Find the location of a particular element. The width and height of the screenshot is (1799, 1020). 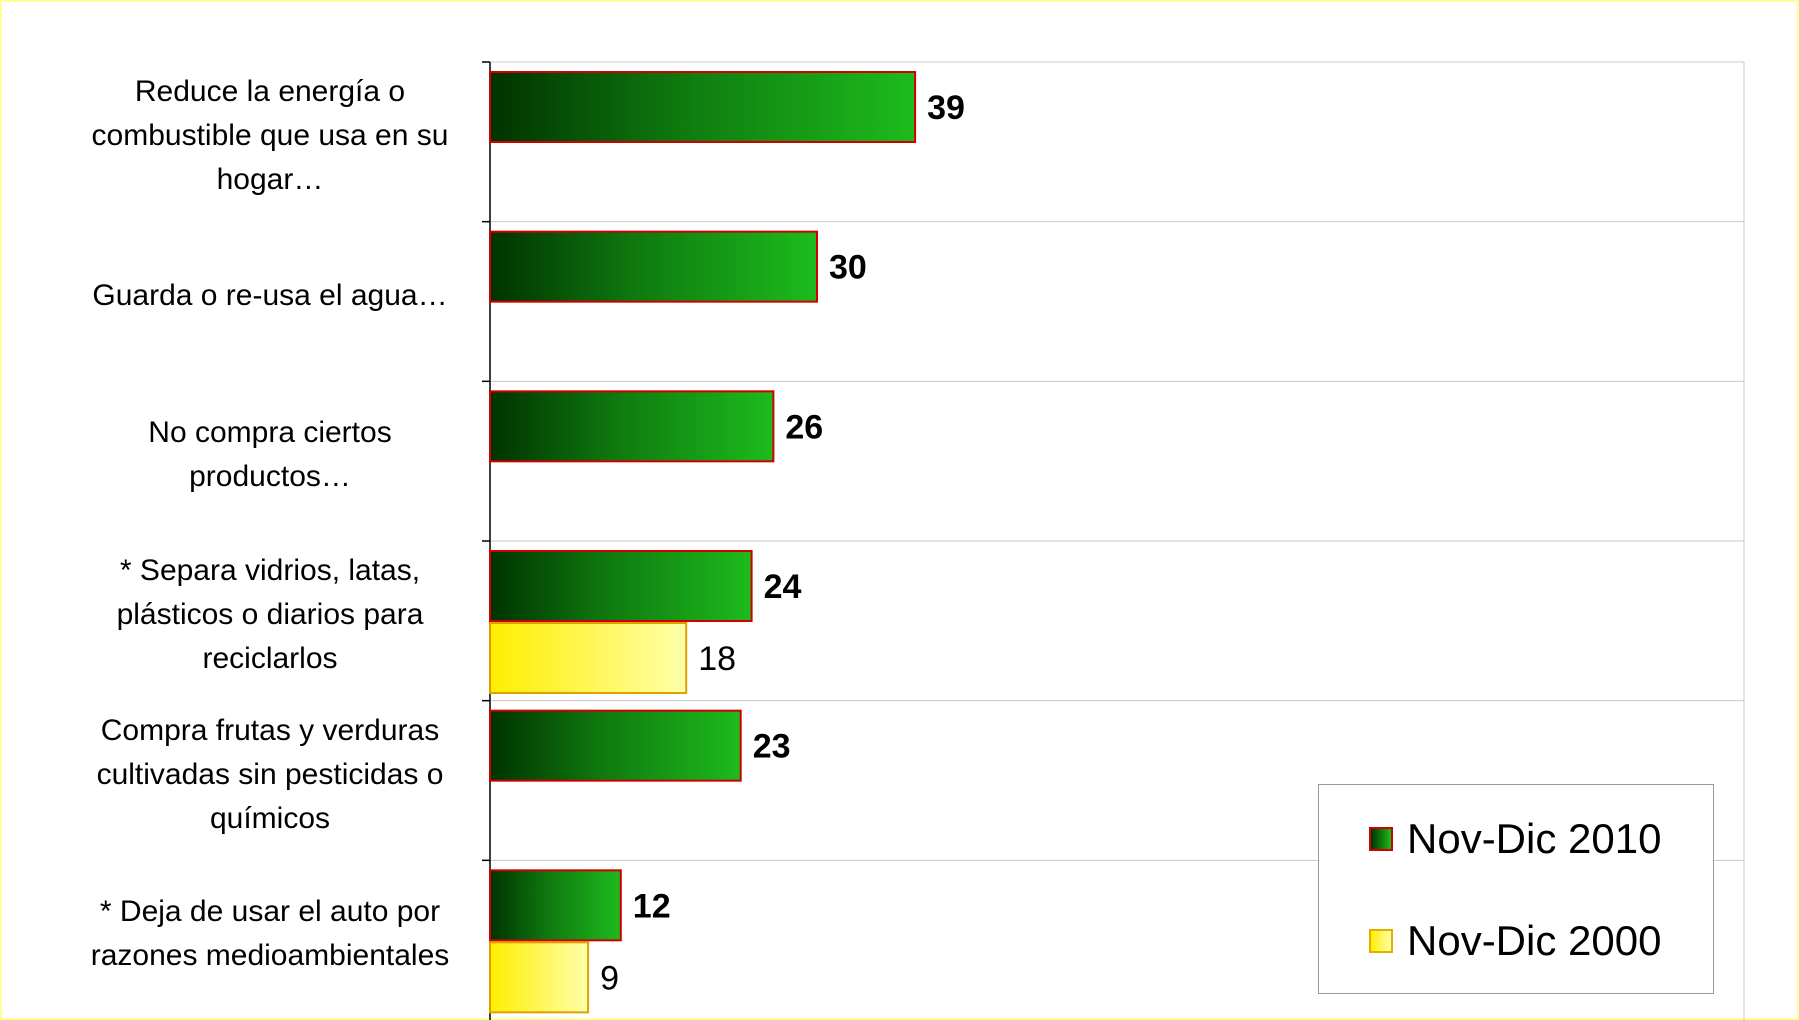

data-label-2010-1: 30 is located at coordinates (848, 268).